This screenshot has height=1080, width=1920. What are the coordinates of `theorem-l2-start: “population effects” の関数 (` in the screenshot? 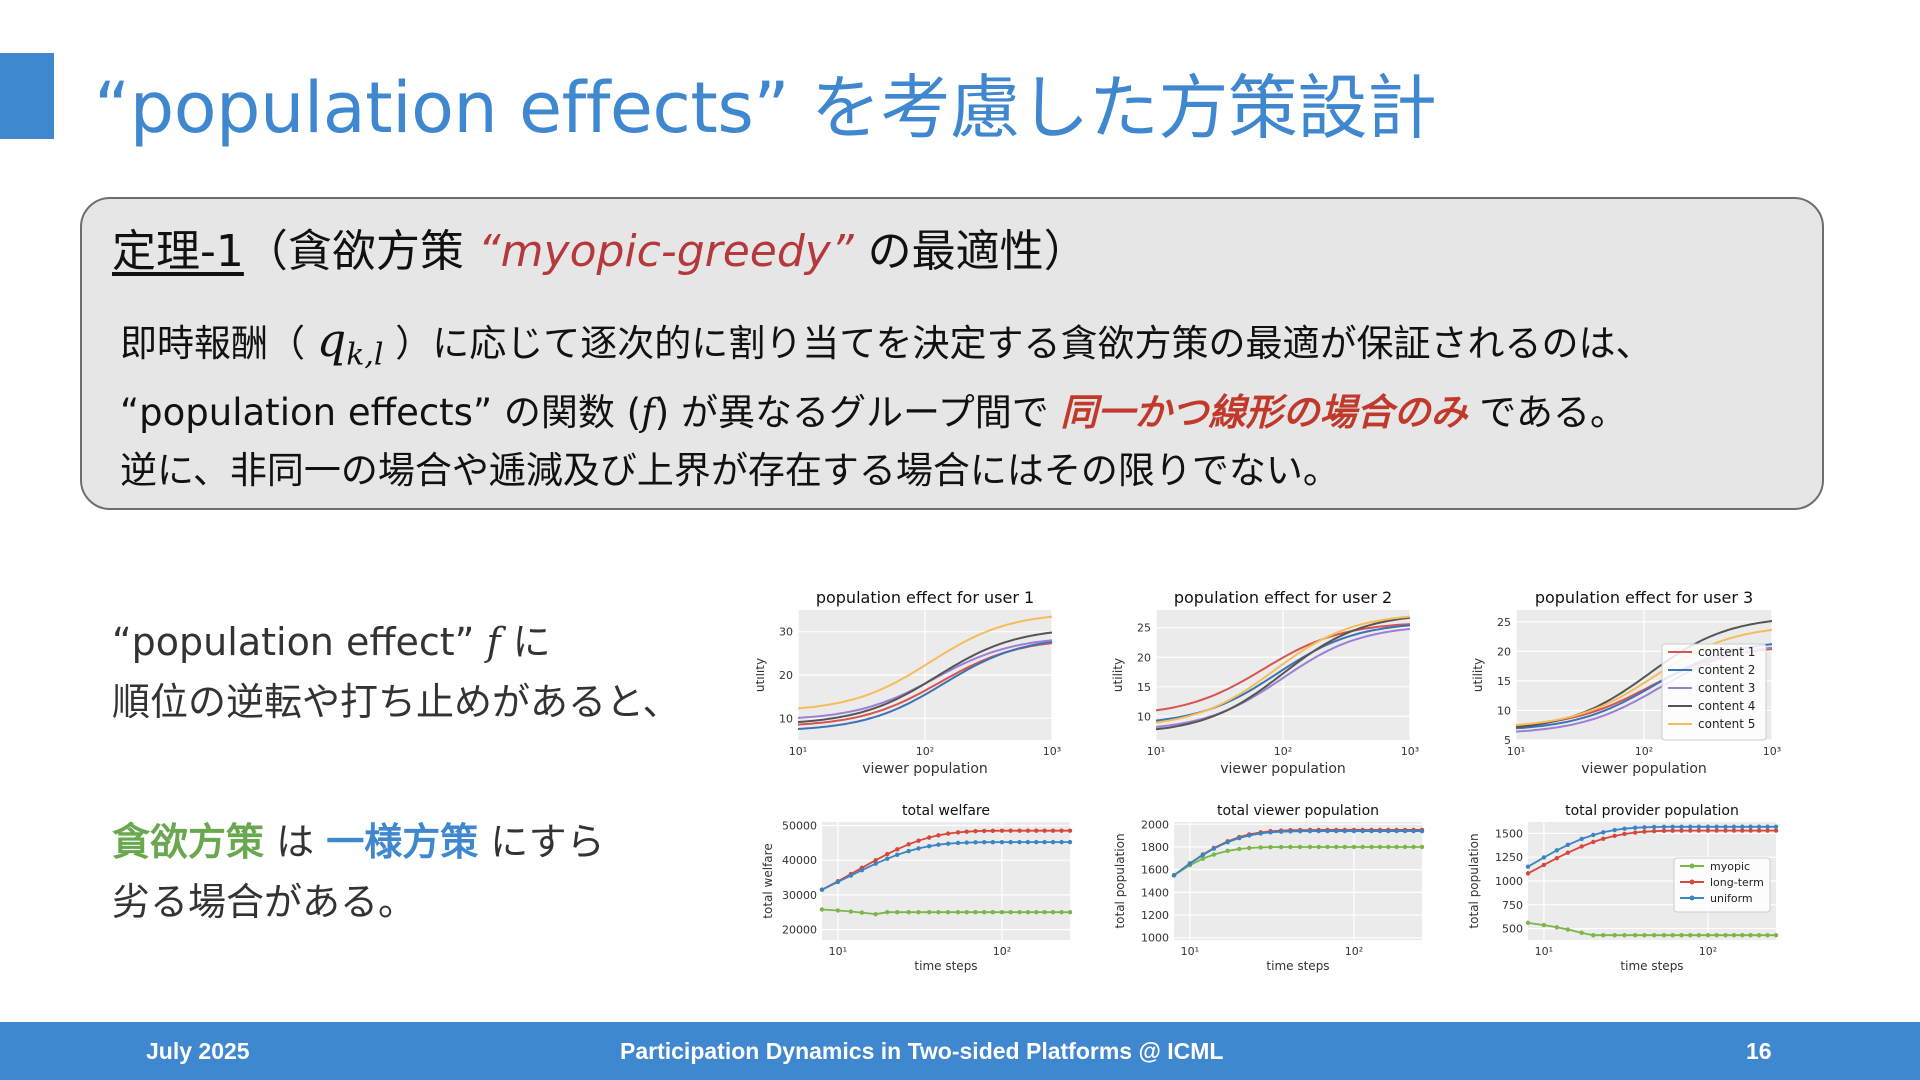 It's located at (381, 413).